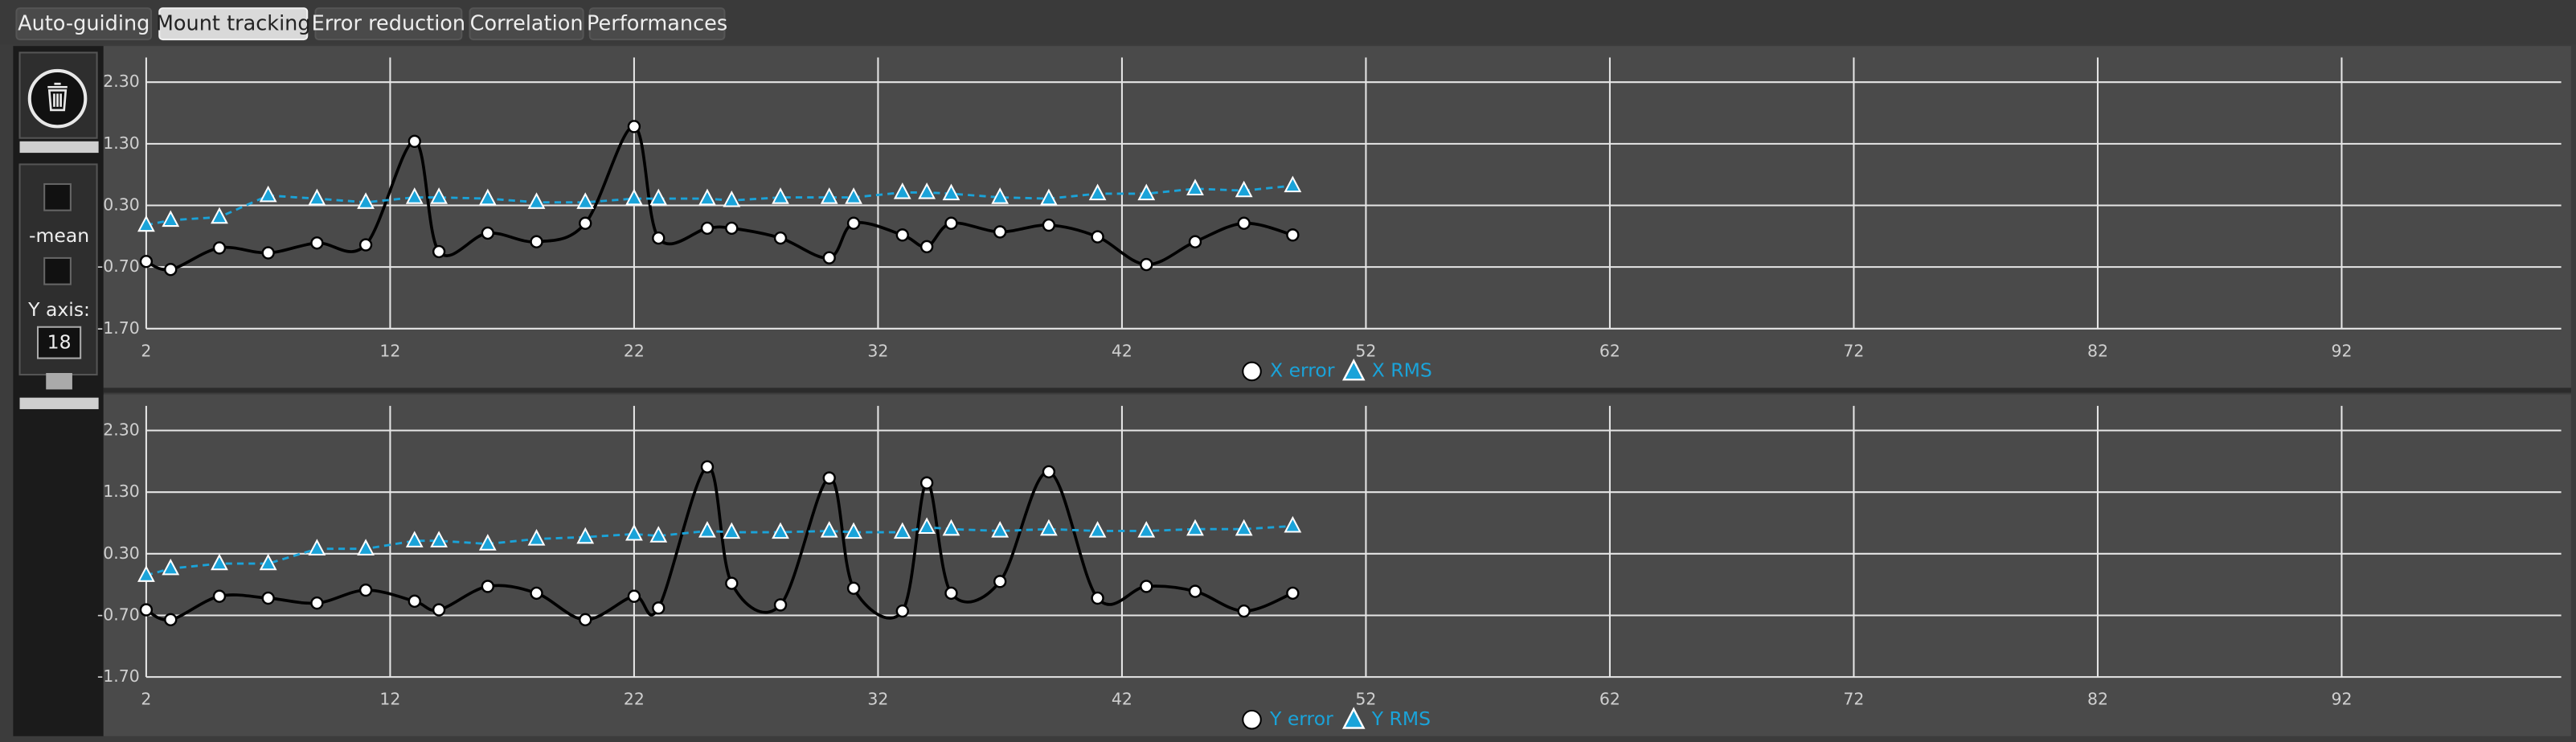  What do you see at coordinates (57, 97) in the screenshot?
I see `trash-icon` at bounding box center [57, 97].